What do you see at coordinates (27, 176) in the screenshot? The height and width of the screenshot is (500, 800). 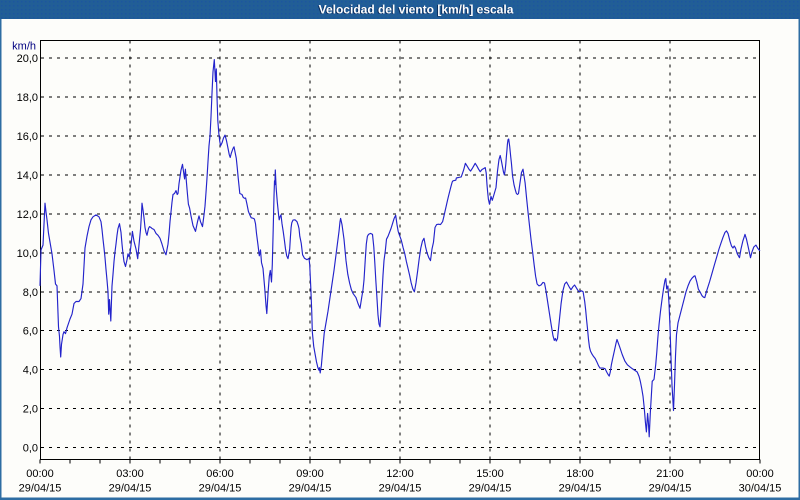 I see `svg-text: 14,0` at bounding box center [27, 176].